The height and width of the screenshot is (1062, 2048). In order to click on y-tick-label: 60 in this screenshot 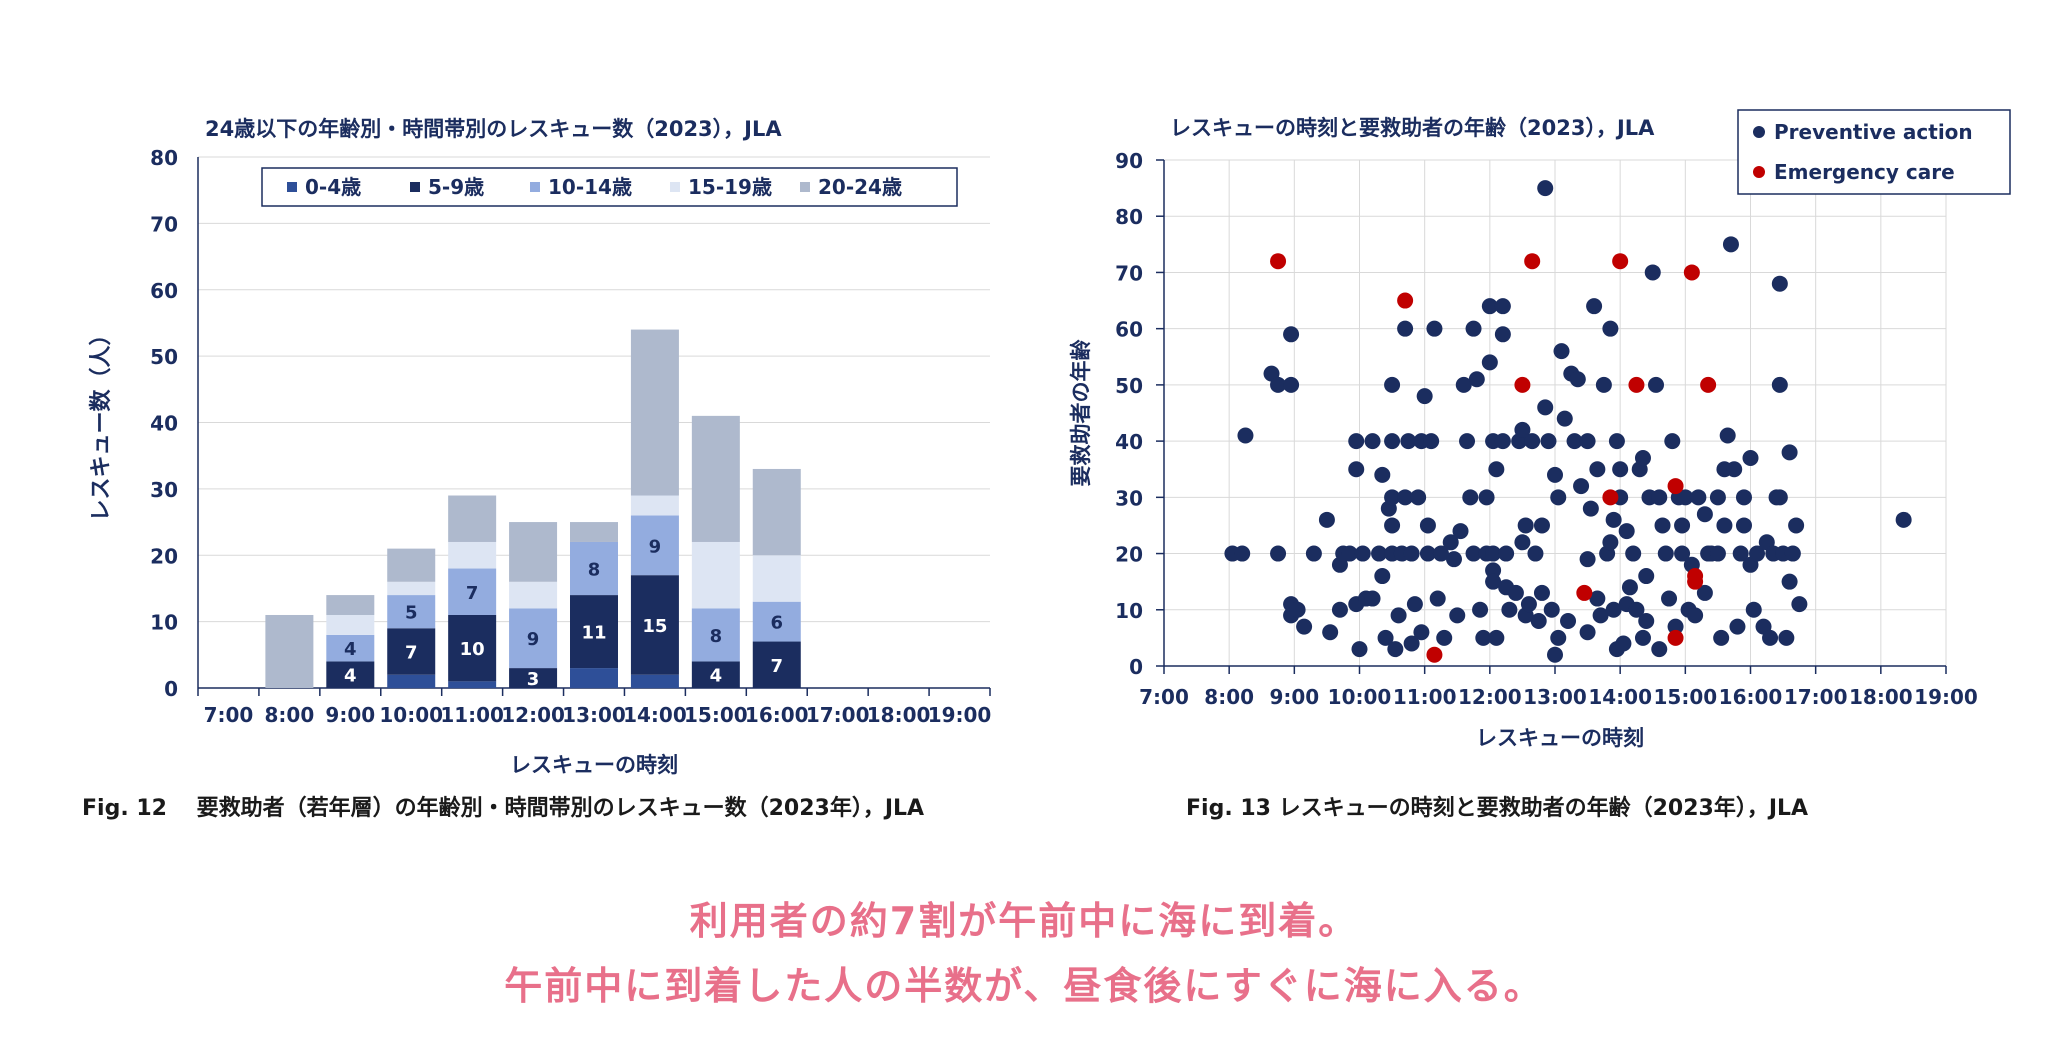, I will do `click(1129, 330)`.